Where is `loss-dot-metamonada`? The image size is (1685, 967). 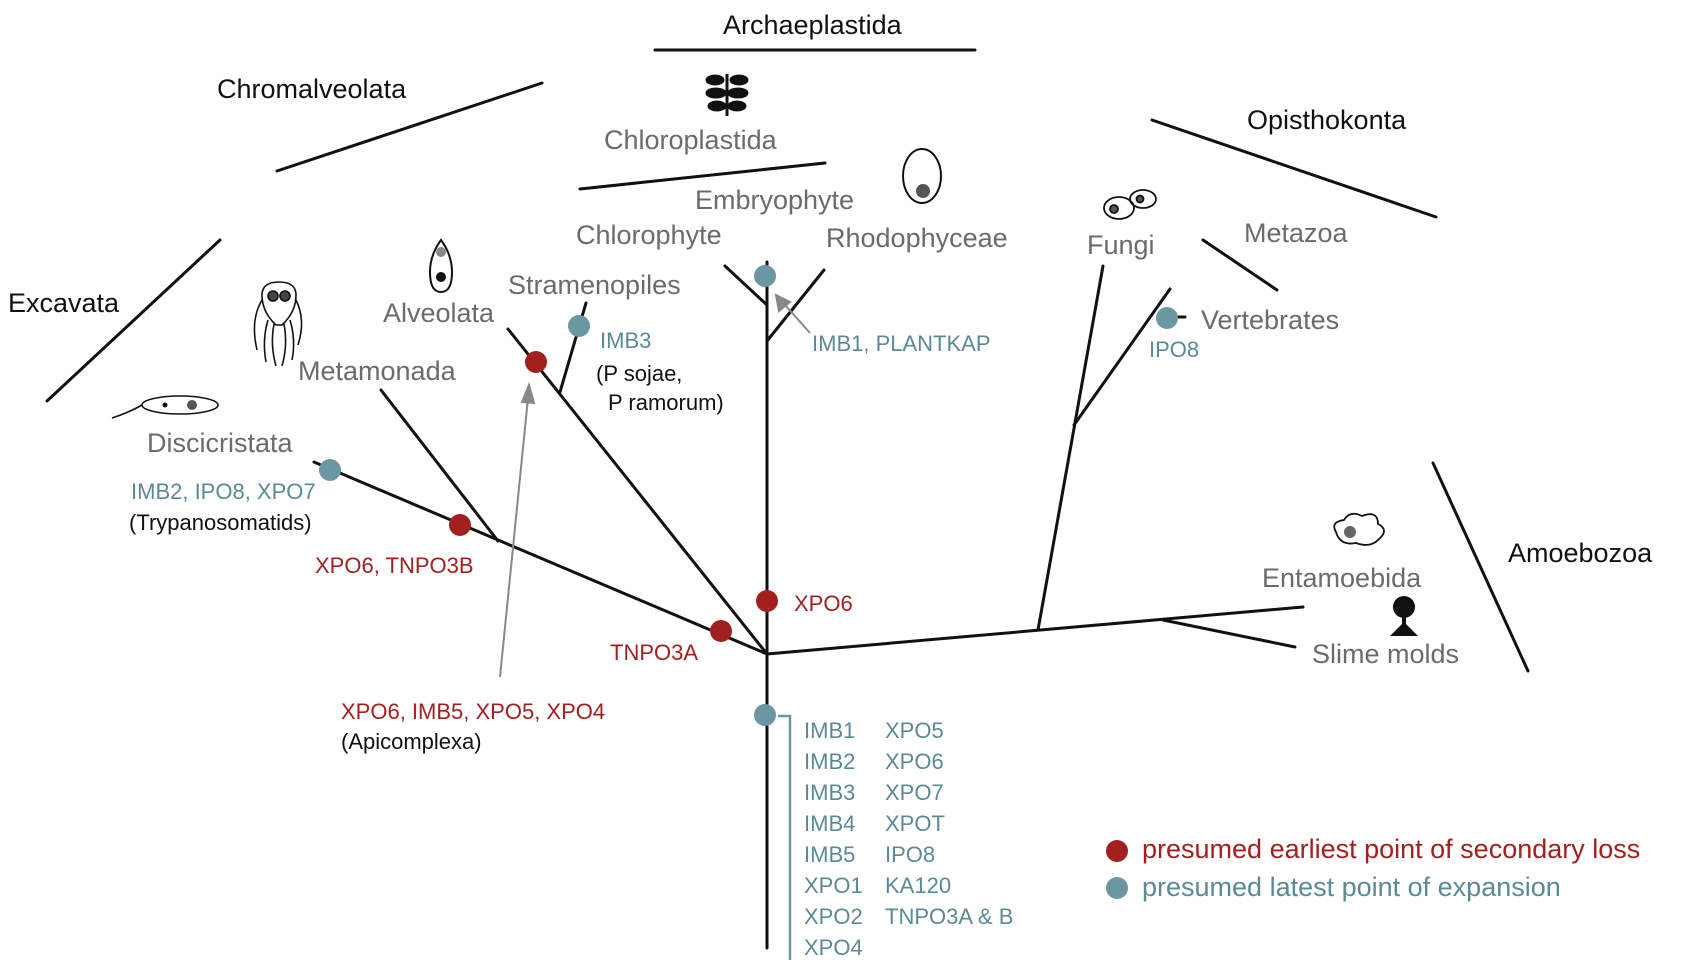 loss-dot-metamonada is located at coordinates (460, 525).